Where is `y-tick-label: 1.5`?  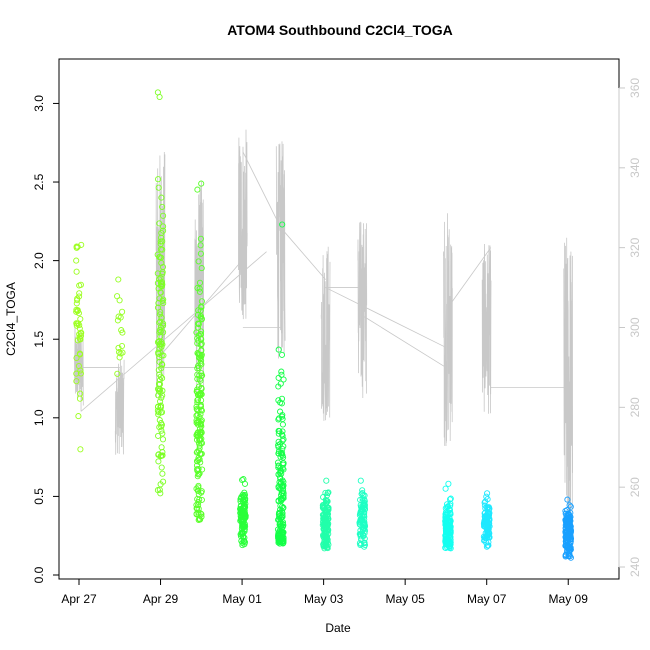 y-tick-label: 1.5 is located at coordinates (39, 339).